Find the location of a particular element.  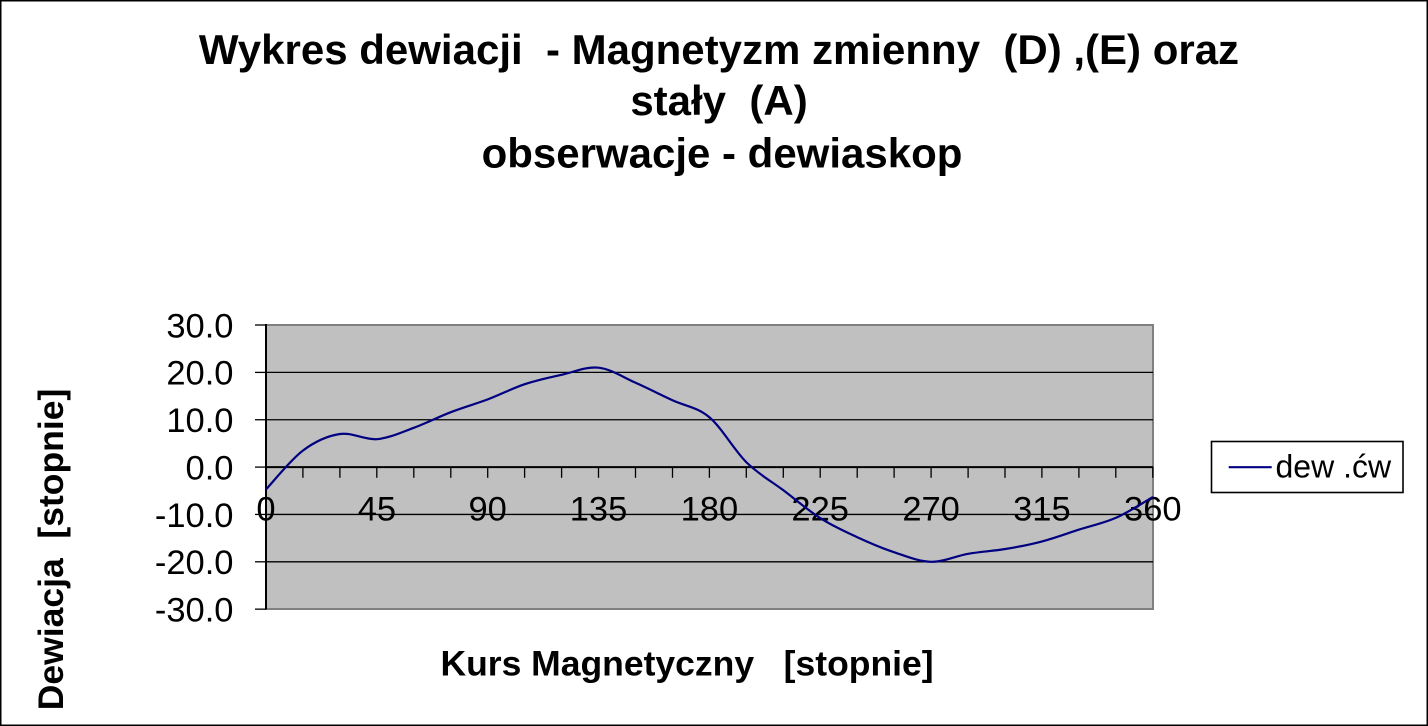

svg-text: 225 is located at coordinates (820, 510).